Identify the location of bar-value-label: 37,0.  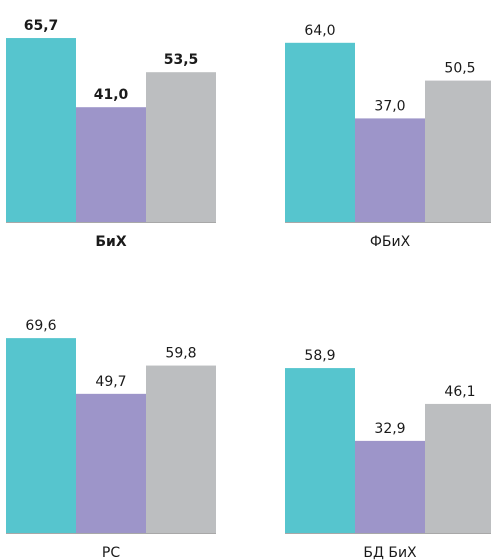
(389, 106).